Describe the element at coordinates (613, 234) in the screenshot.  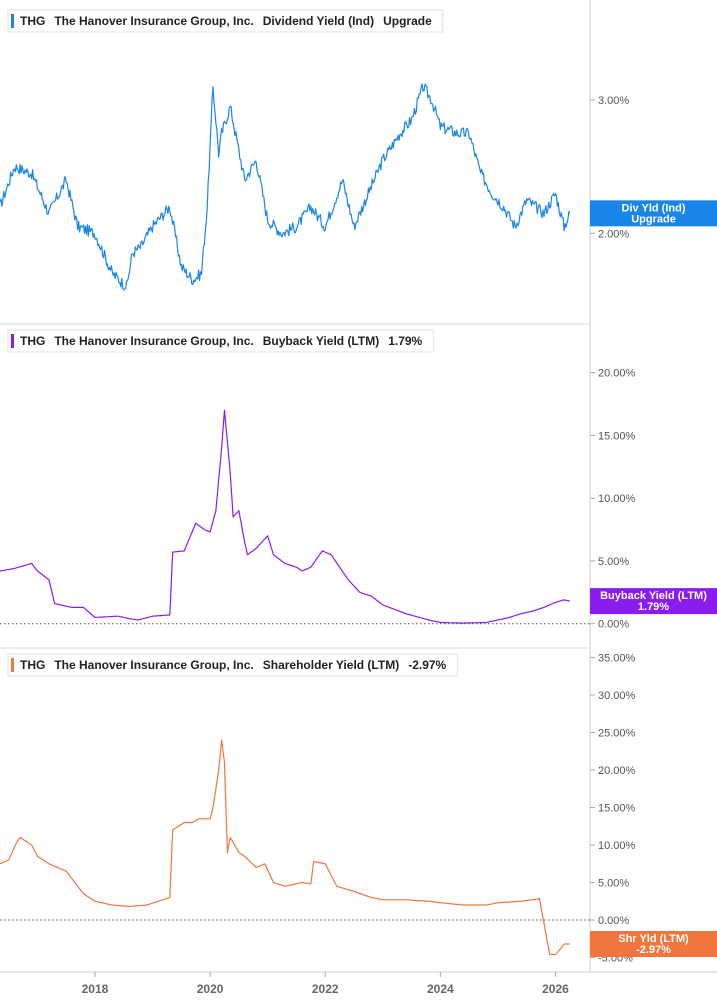
I see `y-tick-label: 2.00%` at that location.